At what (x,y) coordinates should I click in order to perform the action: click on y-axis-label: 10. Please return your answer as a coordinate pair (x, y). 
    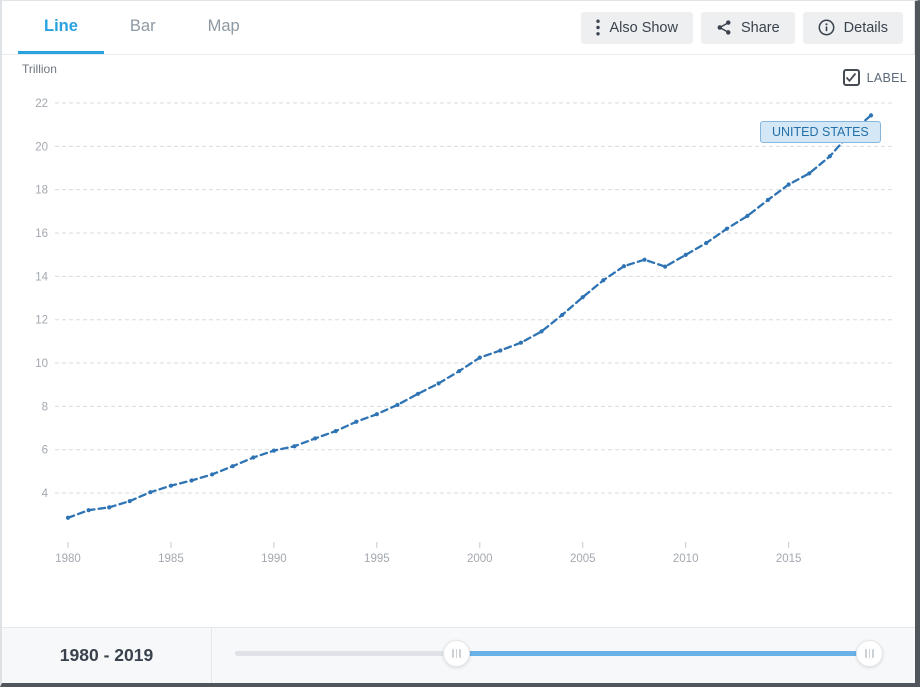
    Looking at the image, I should click on (41, 364).